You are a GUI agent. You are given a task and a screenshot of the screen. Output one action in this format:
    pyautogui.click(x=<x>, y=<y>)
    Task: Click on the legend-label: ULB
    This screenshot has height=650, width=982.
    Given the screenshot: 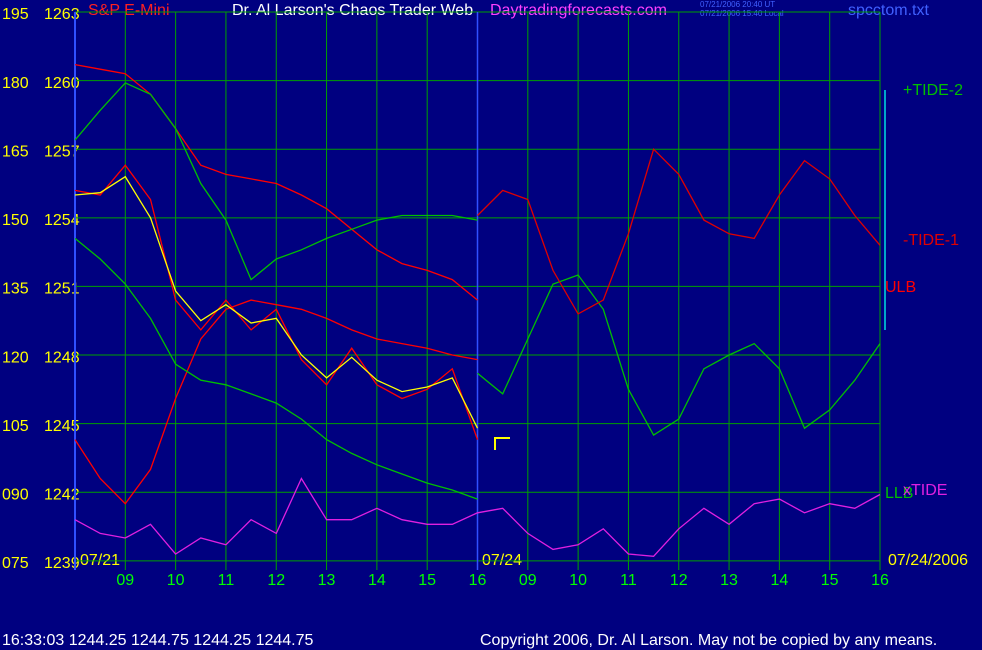 What is the action you would take?
    pyautogui.click(x=900, y=287)
    